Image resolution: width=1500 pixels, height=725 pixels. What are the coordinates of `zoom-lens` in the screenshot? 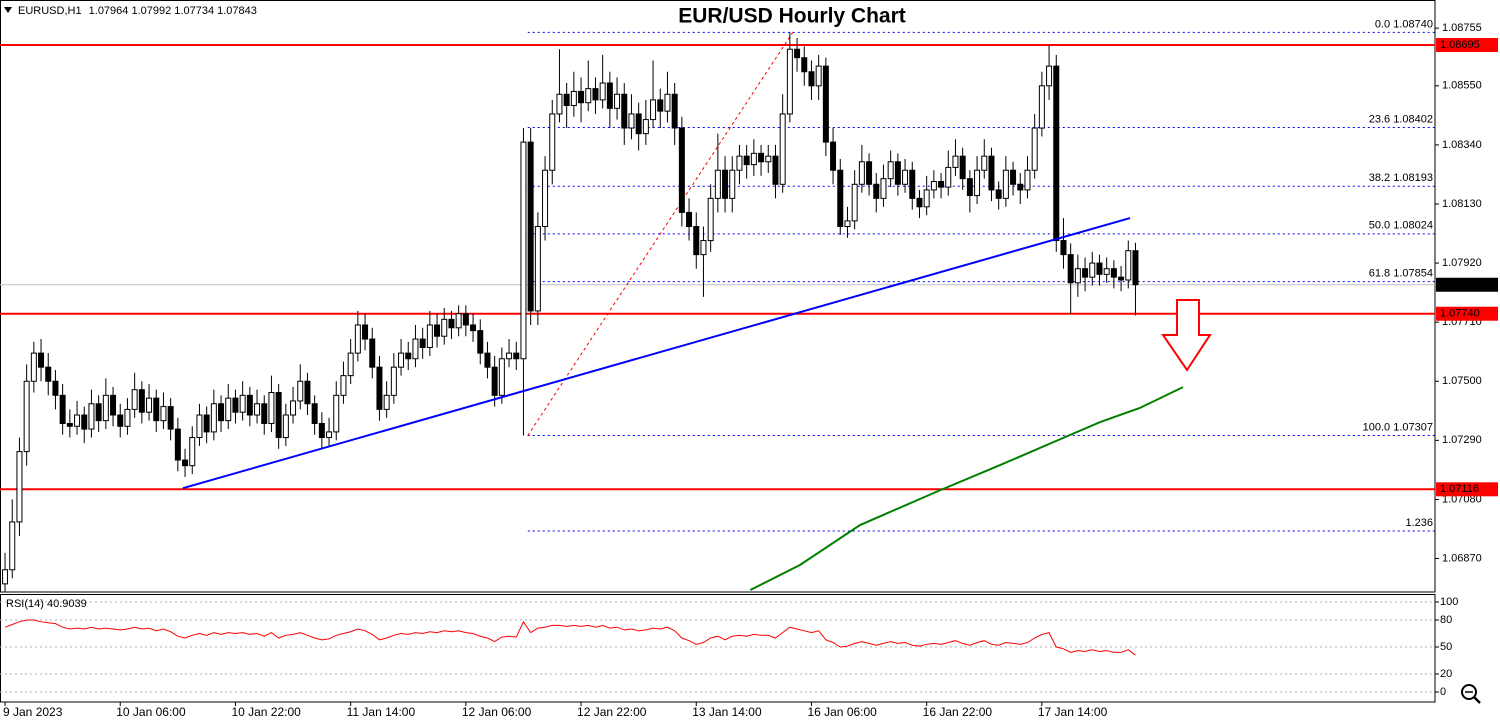 It's located at (1469, 692).